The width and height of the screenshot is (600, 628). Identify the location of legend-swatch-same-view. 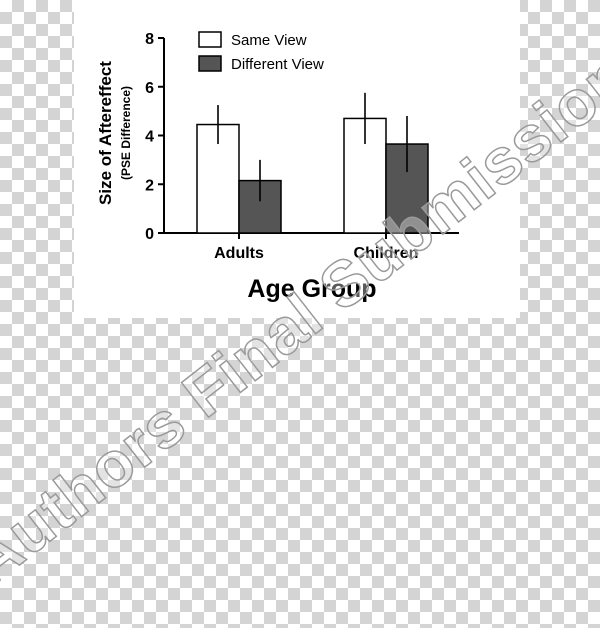
(210, 39).